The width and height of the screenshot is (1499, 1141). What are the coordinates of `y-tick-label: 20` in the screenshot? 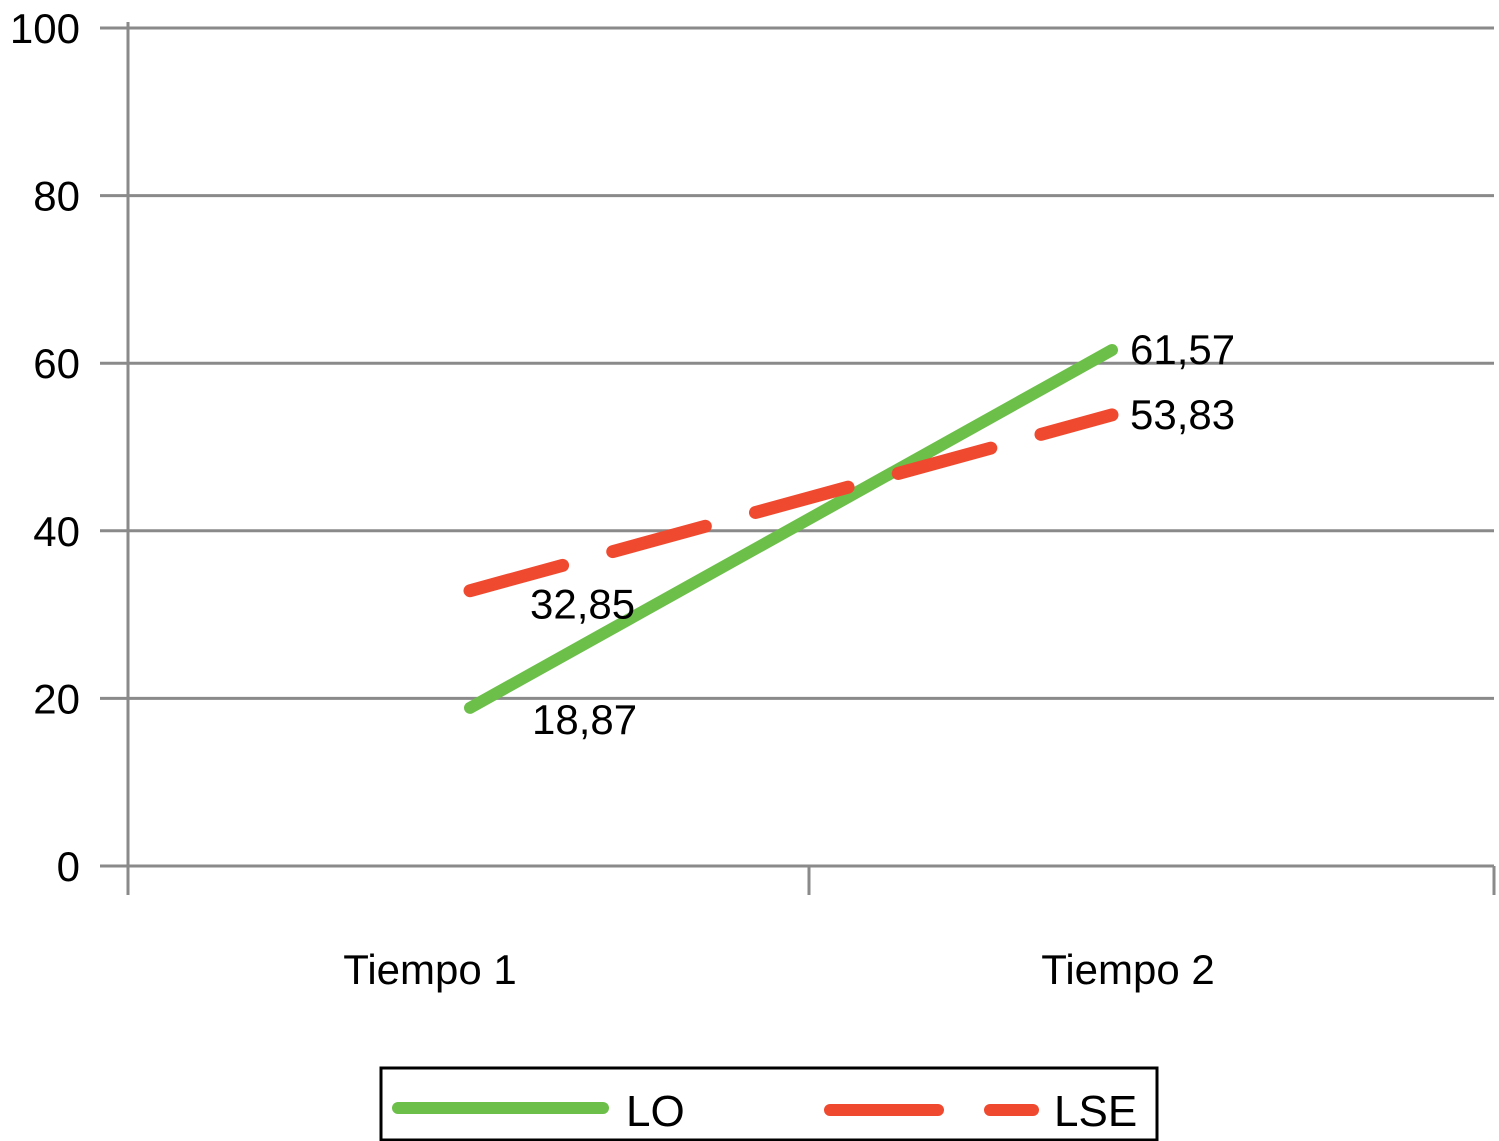 It's located at (56, 698).